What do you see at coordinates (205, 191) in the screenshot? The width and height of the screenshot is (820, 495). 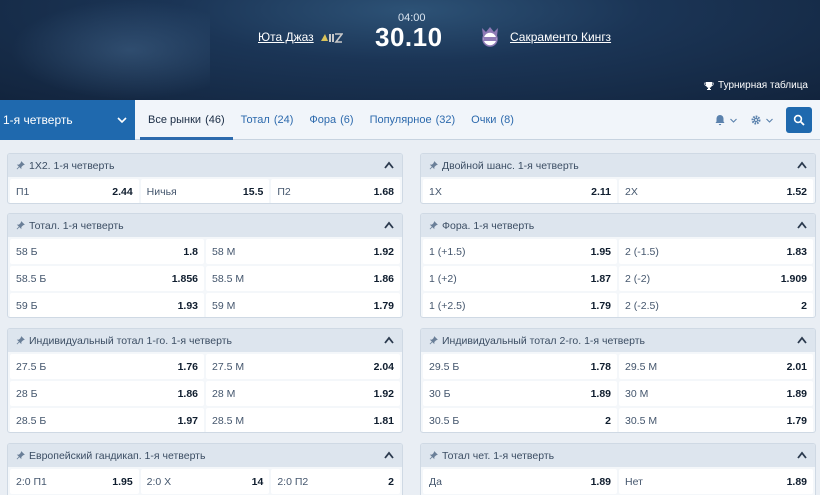 I see `odds-cell: Ничья 15.5` at bounding box center [205, 191].